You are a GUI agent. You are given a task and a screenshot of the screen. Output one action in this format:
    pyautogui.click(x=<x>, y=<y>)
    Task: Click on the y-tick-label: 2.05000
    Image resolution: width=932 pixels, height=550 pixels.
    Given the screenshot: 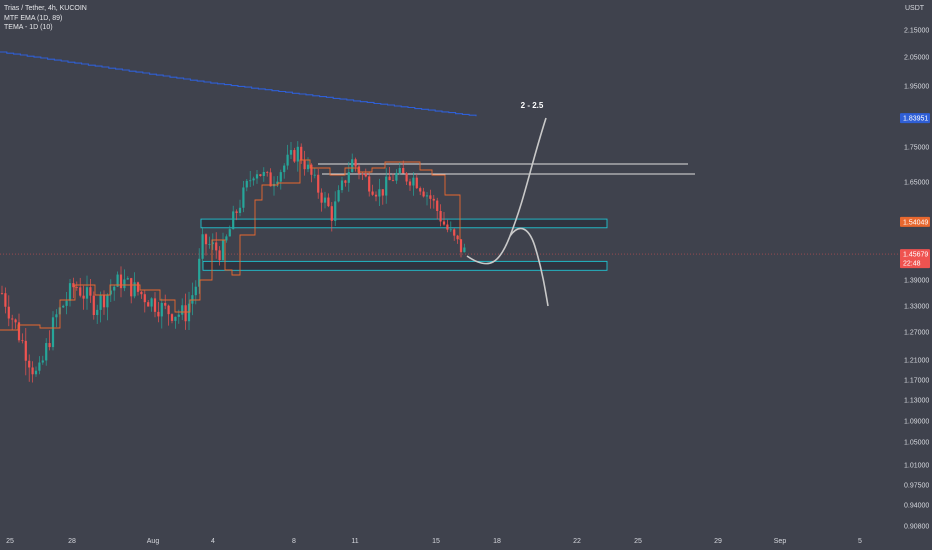 What is the action you would take?
    pyautogui.click(x=916, y=58)
    